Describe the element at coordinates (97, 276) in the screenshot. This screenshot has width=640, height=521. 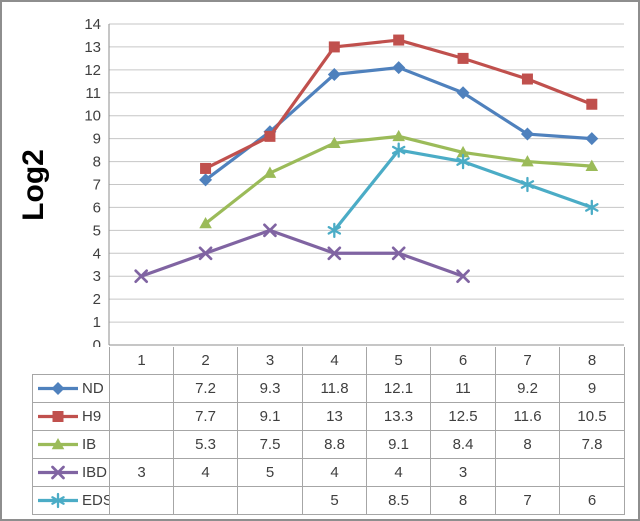
I see `y-tick-label: 3` at that location.